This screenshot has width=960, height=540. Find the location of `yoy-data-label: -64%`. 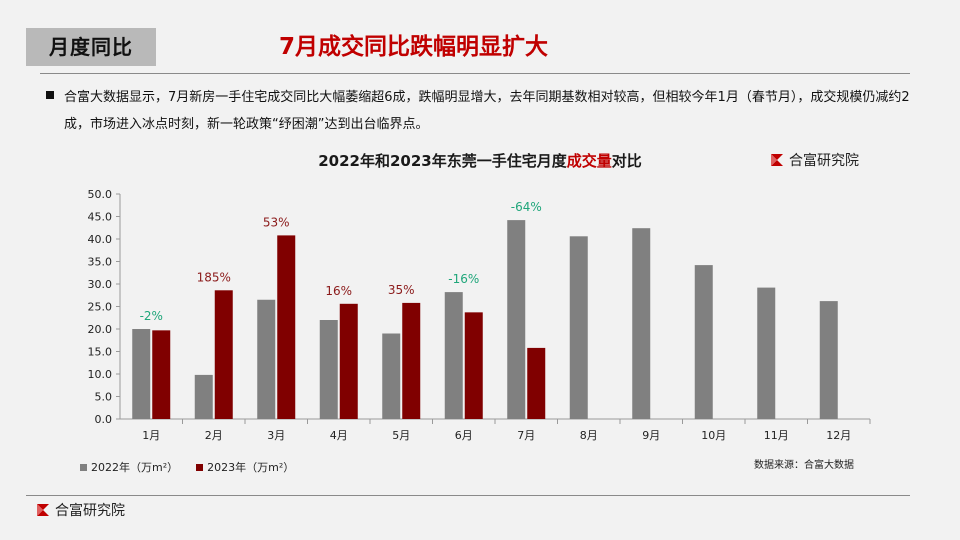

yoy-data-label: -64% is located at coordinates (526, 207).